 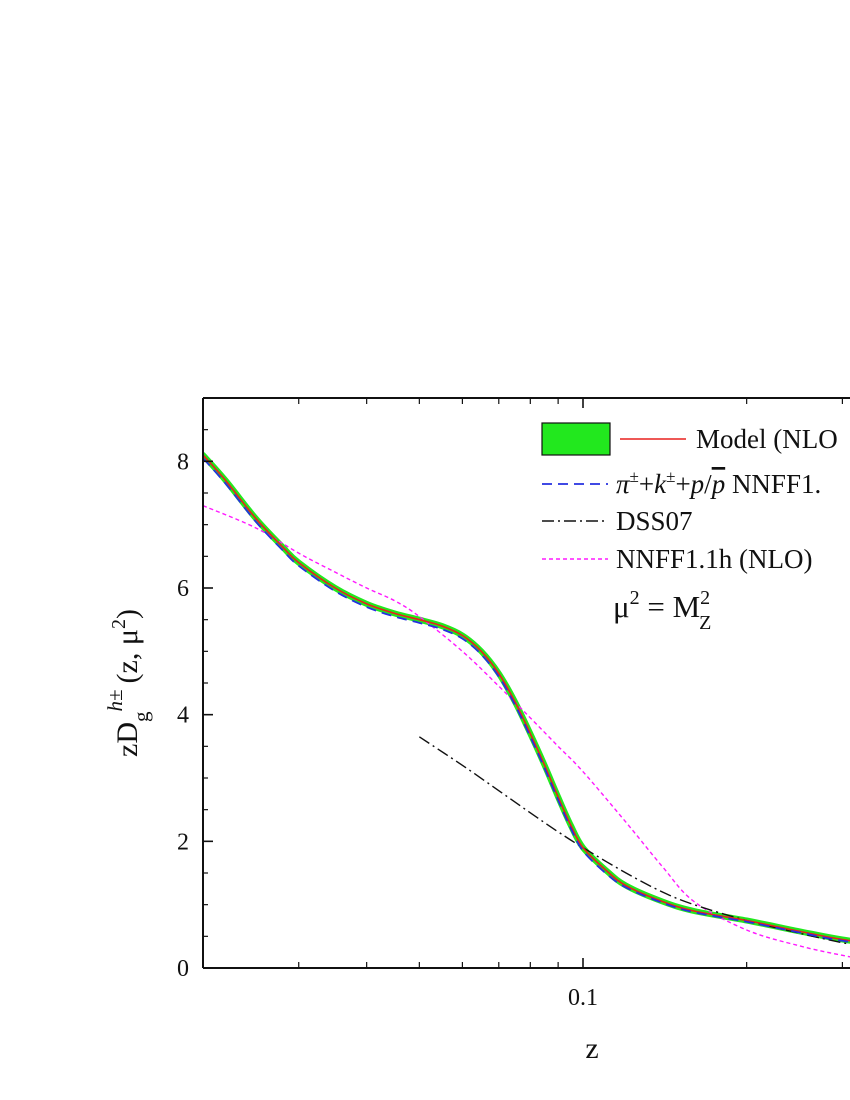 What do you see at coordinates (183, 842) in the screenshot?
I see `y-tick-label: 2` at bounding box center [183, 842].